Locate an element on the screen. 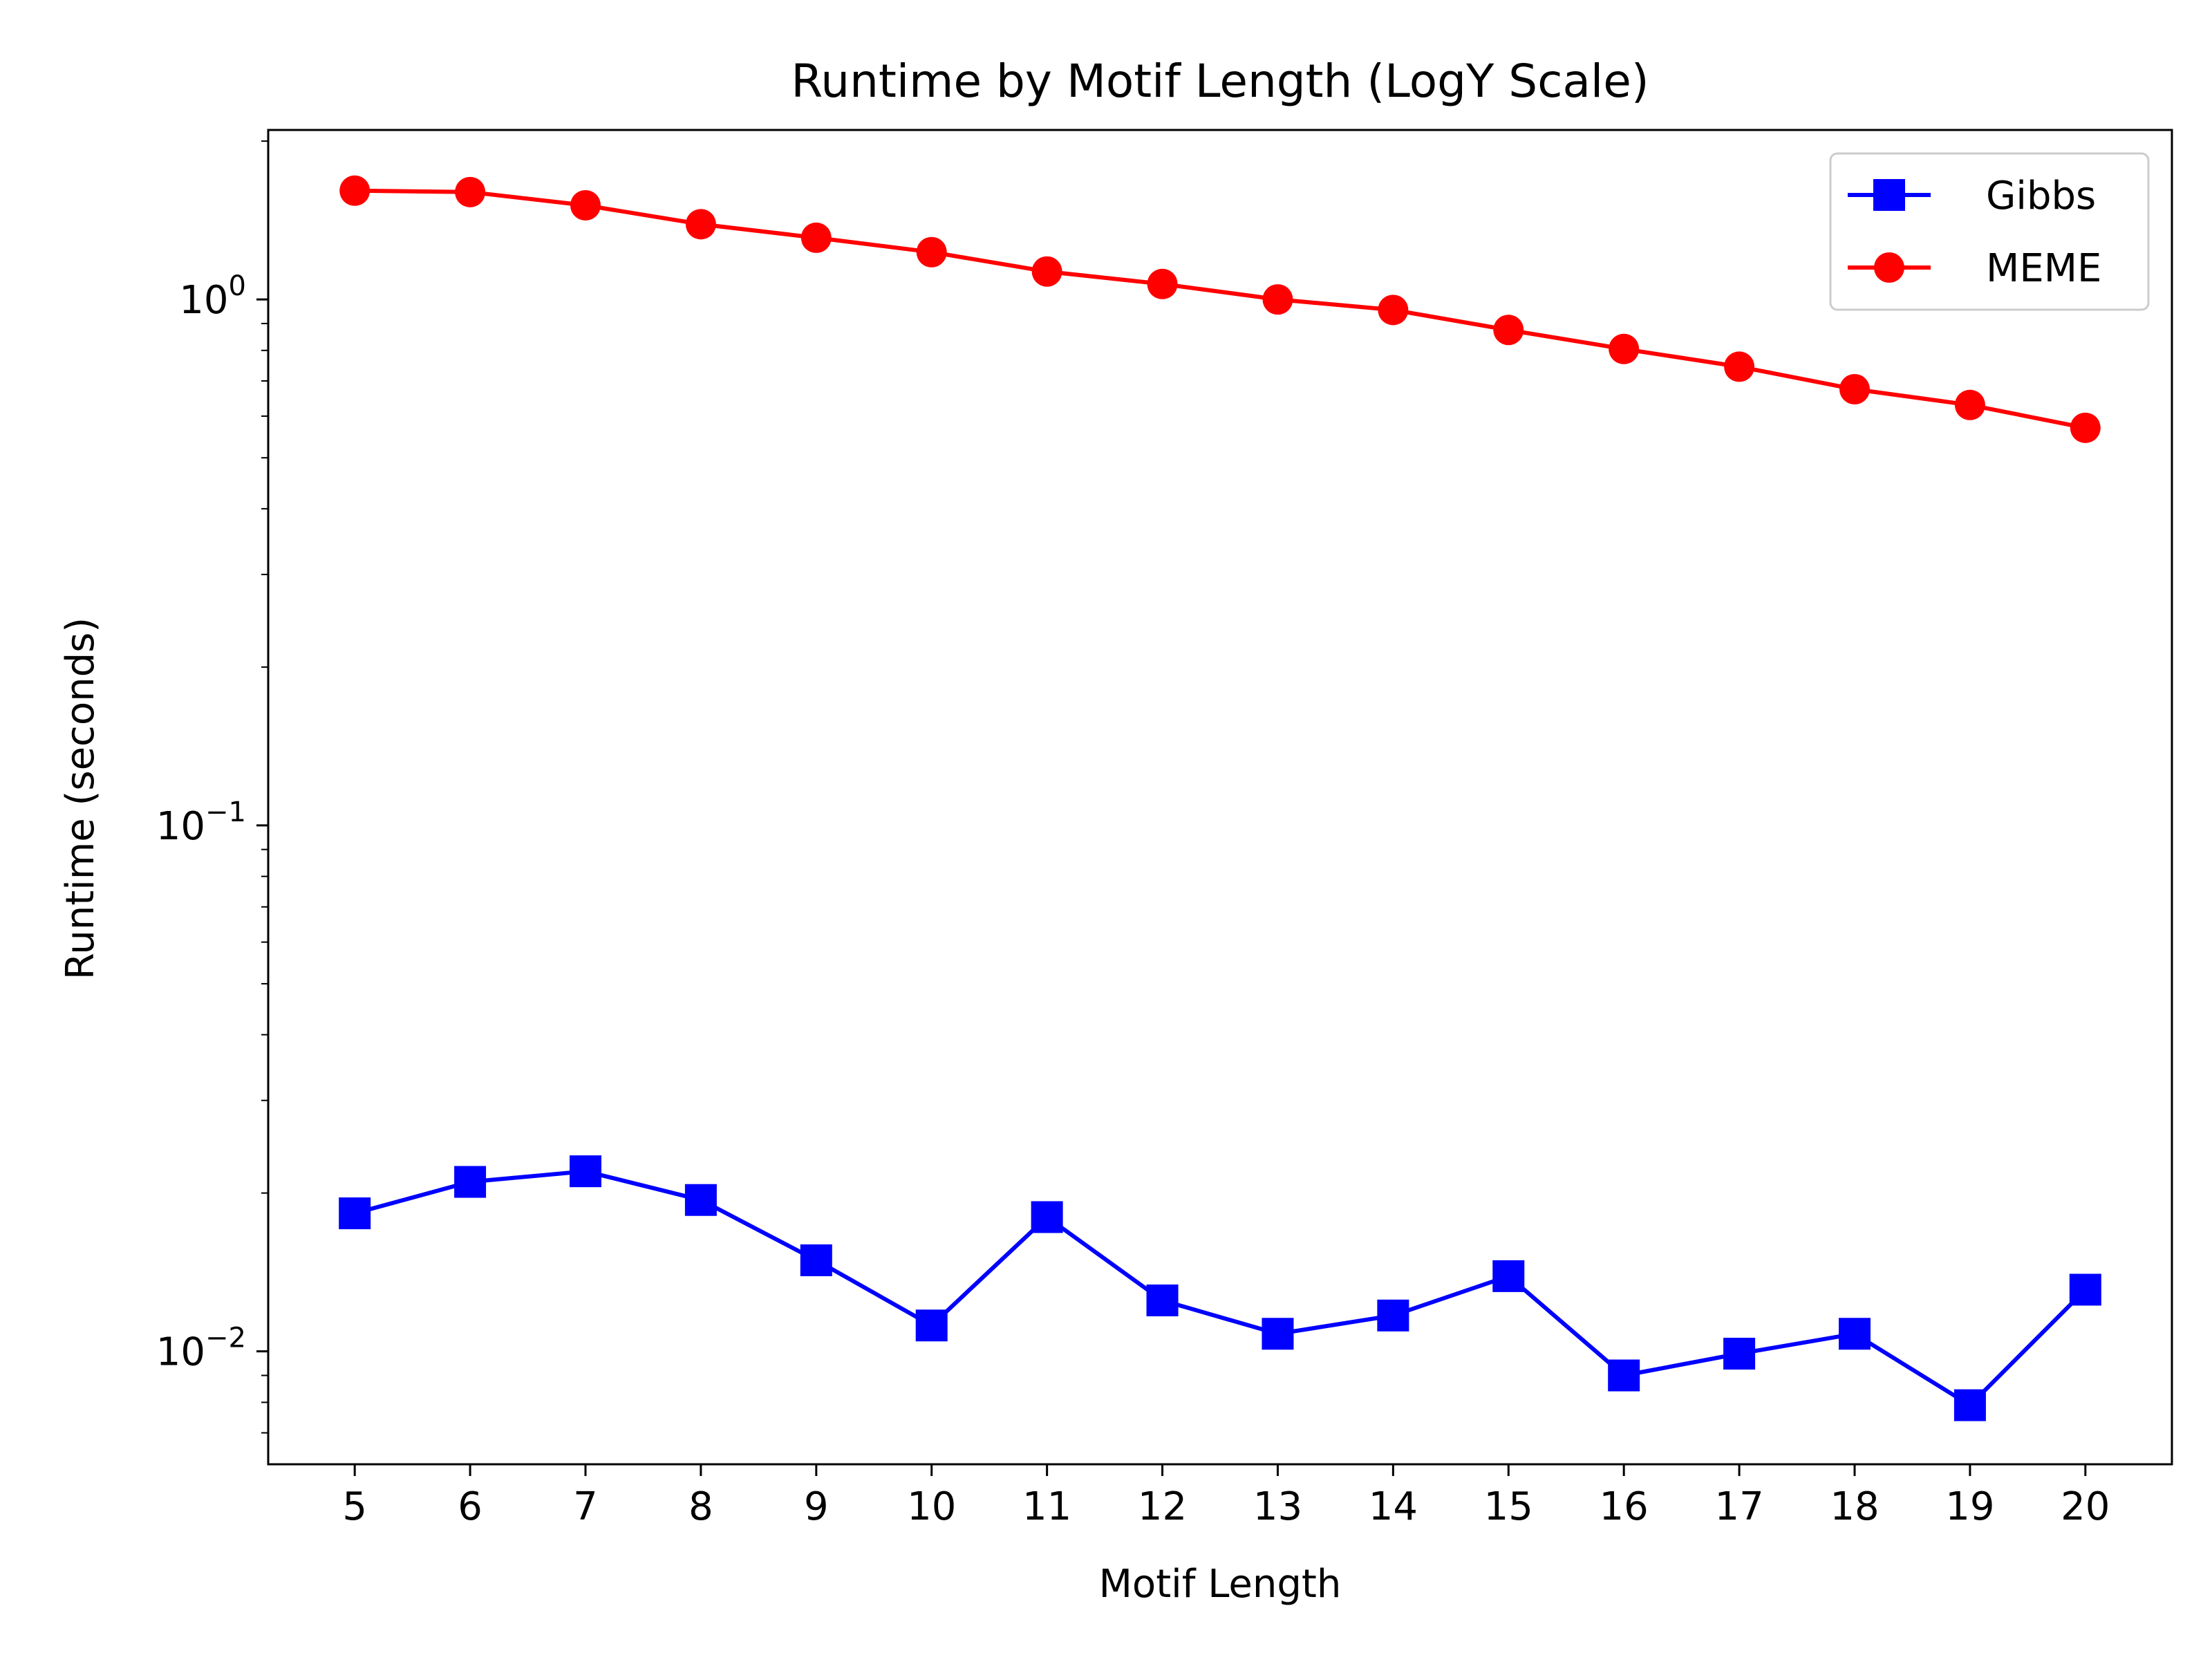 Image resolution: width=2212 pixels, height=1662 pixels. y-tick-label: 10⁰ is located at coordinates (212, 296).